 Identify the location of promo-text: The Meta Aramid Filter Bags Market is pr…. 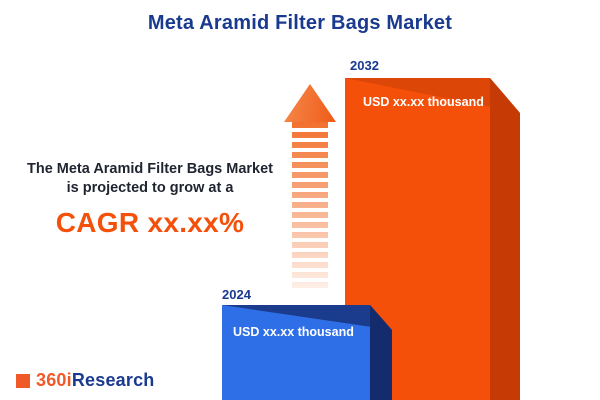
(150, 199).